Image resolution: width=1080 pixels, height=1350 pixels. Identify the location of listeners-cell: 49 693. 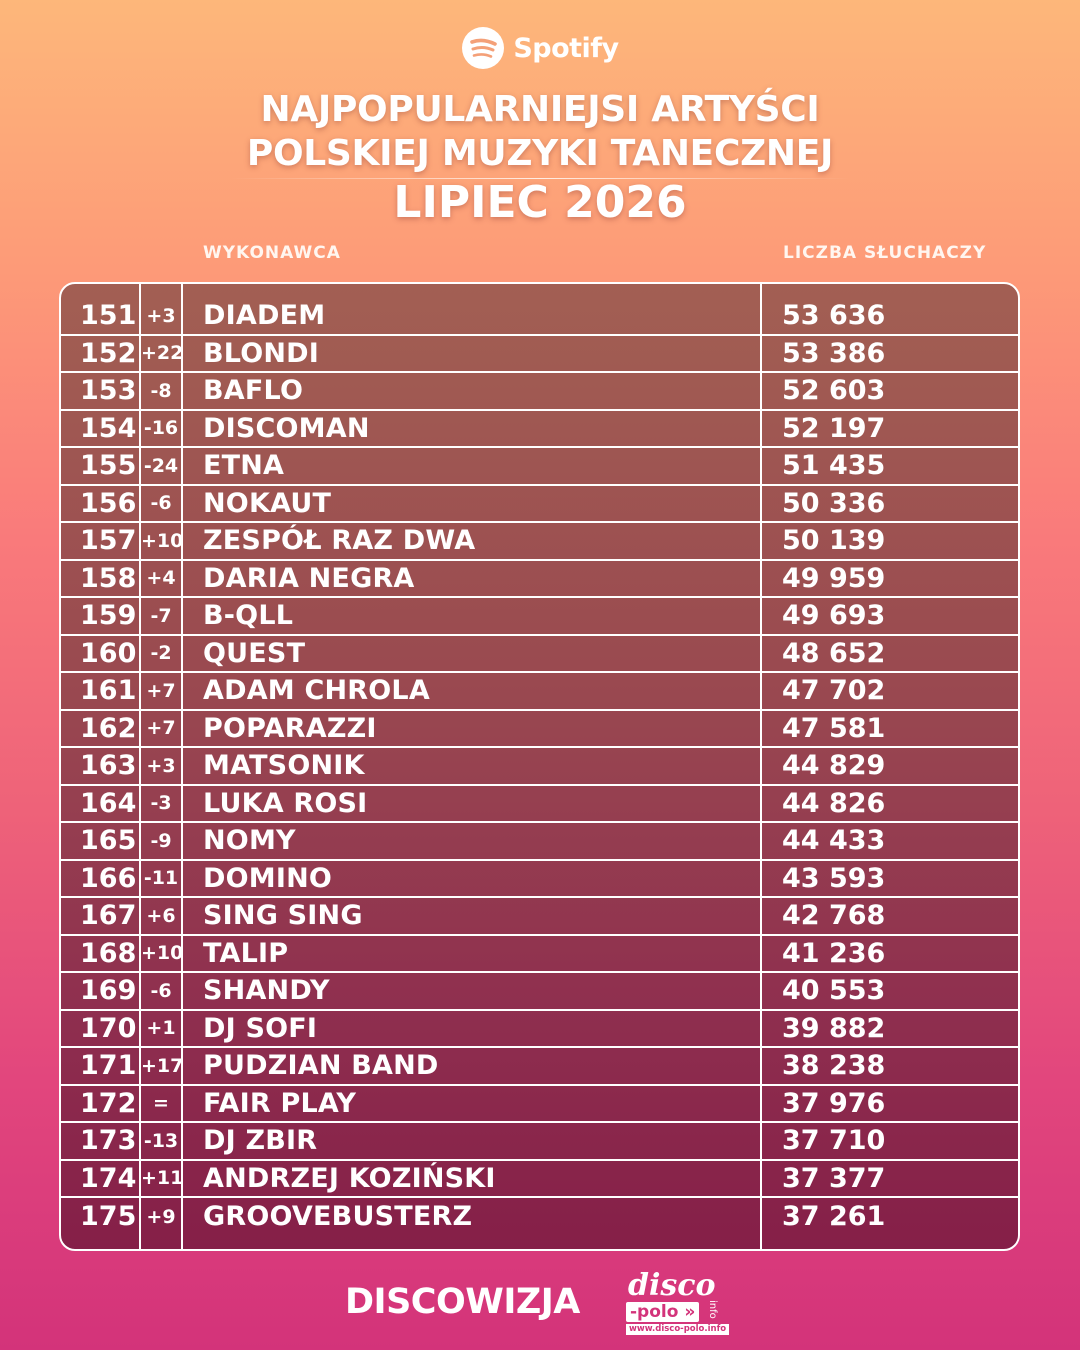
(834, 616).